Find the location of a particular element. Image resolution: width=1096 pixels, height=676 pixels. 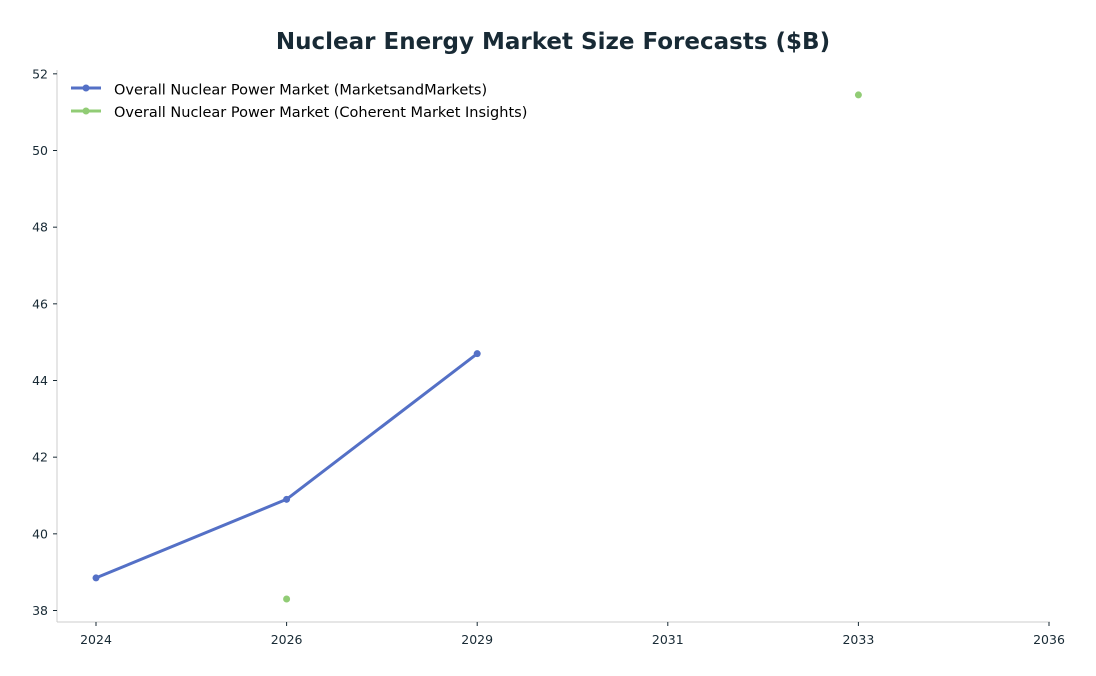

y-tick-label: 44 is located at coordinates (40, 380).